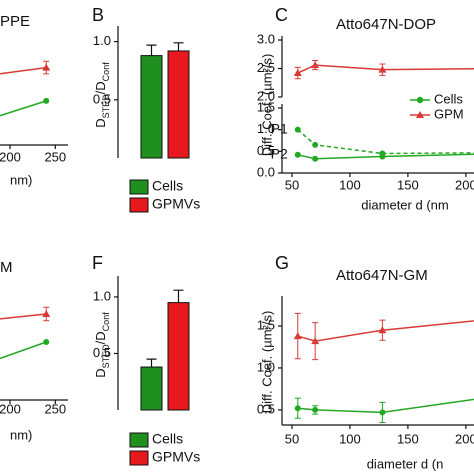 This screenshot has width=474, height=474. I want to click on x-axis-label: diameter d (n, so click(405, 463).